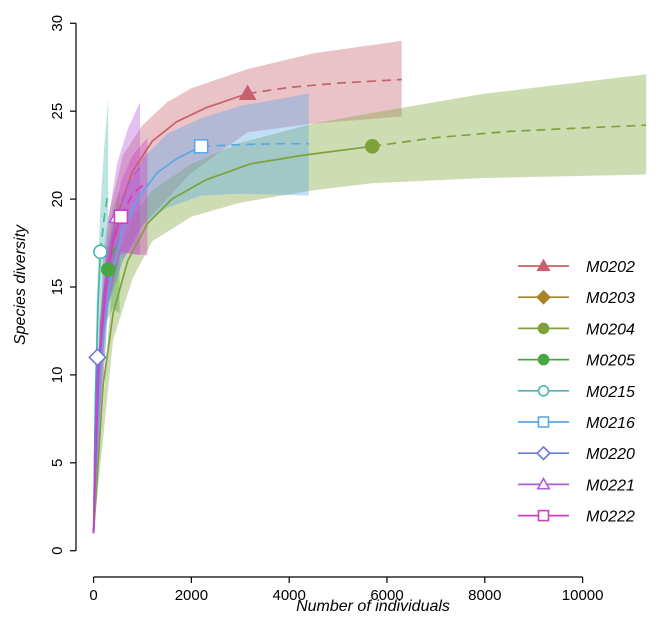 The width and height of the screenshot is (665, 620). I want to click on y-tick-label: 0, so click(57, 551).